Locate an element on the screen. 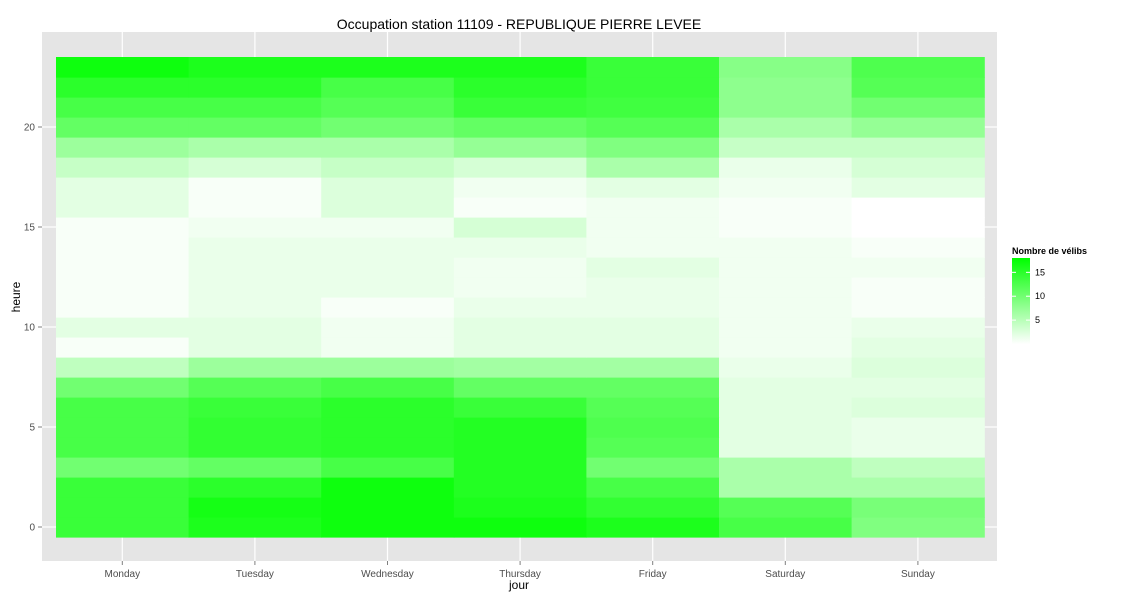 The width and height of the screenshot is (1125, 600). legend-colorbar is located at coordinates (1021, 301).